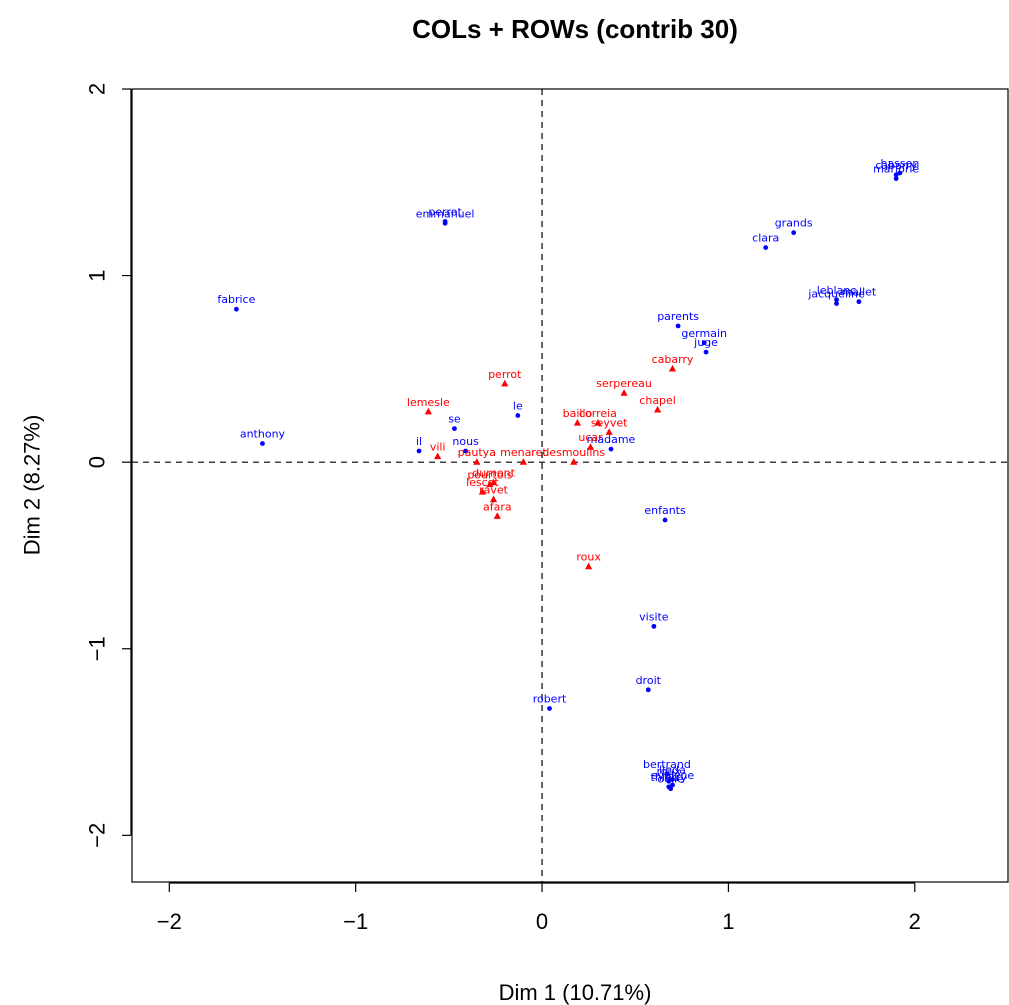 The image size is (1009, 1005). What do you see at coordinates (654, 616) in the screenshot?
I see `point-label: visite` at bounding box center [654, 616].